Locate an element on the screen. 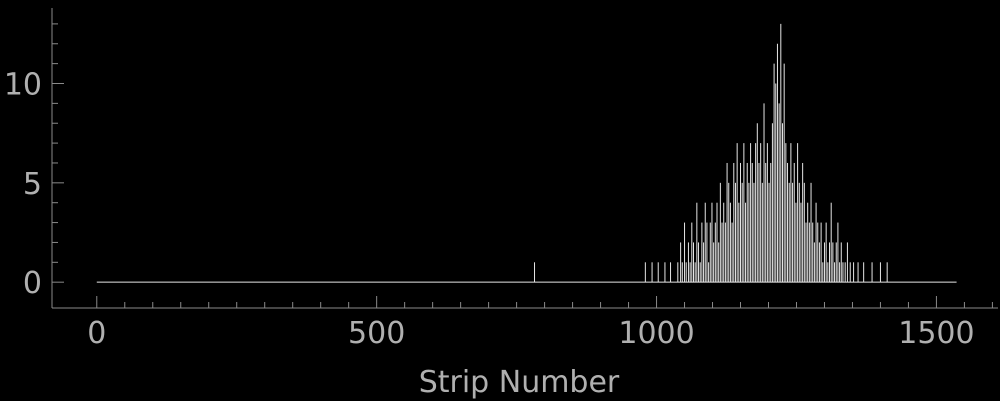 The image size is (1000, 401). y-tick-label: 5 is located at coordinates (32, 184).